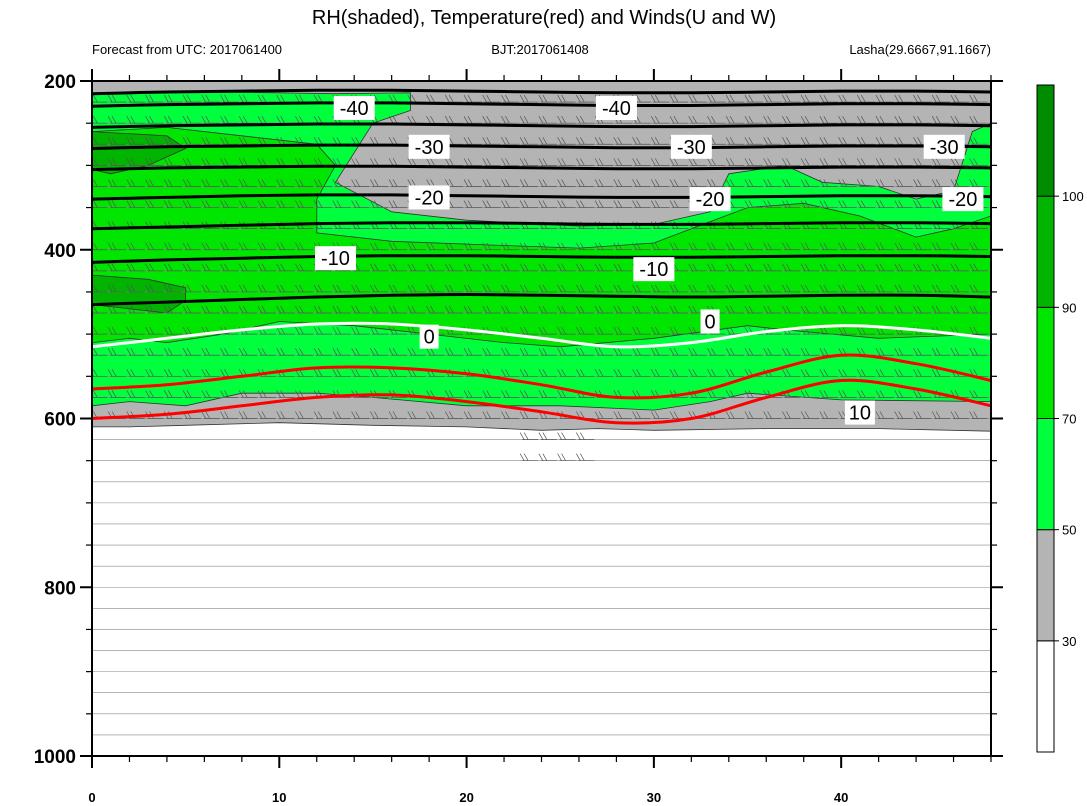  Describe the element at coordinates (691, 148) in the screenshot. I see `contour-label: -30` at that location.